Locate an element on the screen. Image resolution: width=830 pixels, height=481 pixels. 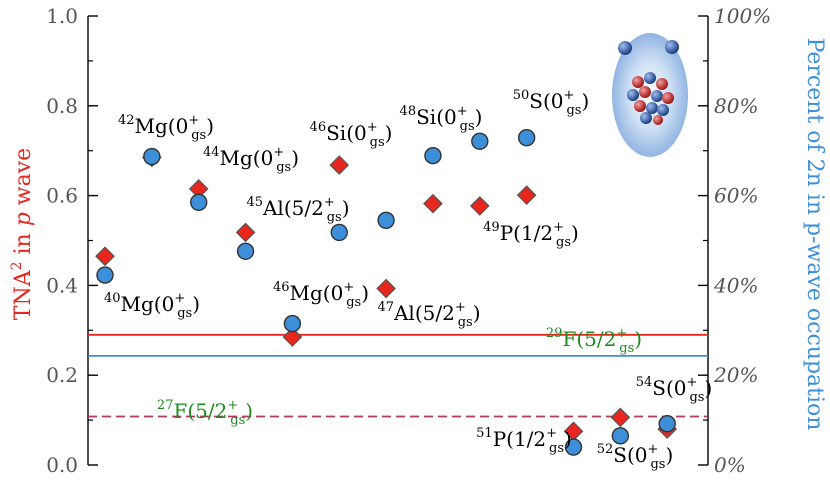
right-axis-ticks: 0% 20% 40% 60% 80% 100% is located at coordinates (734, 240).